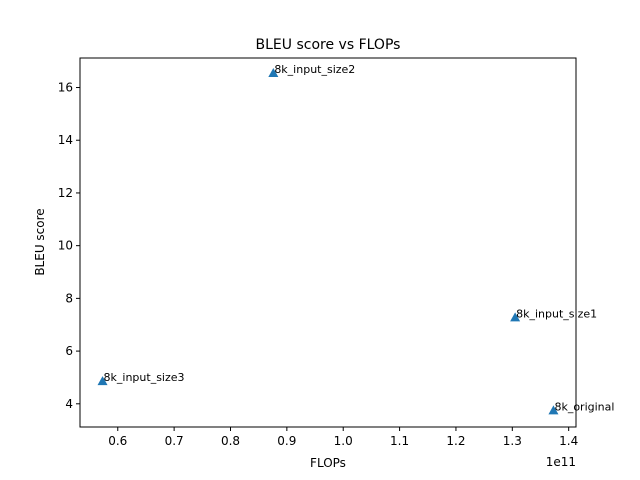 This screenshot has width=640, height=480. Describe the element at coordinates (399, 441) in the screenshot. I see `x-tick-label: 1.1` at that location.